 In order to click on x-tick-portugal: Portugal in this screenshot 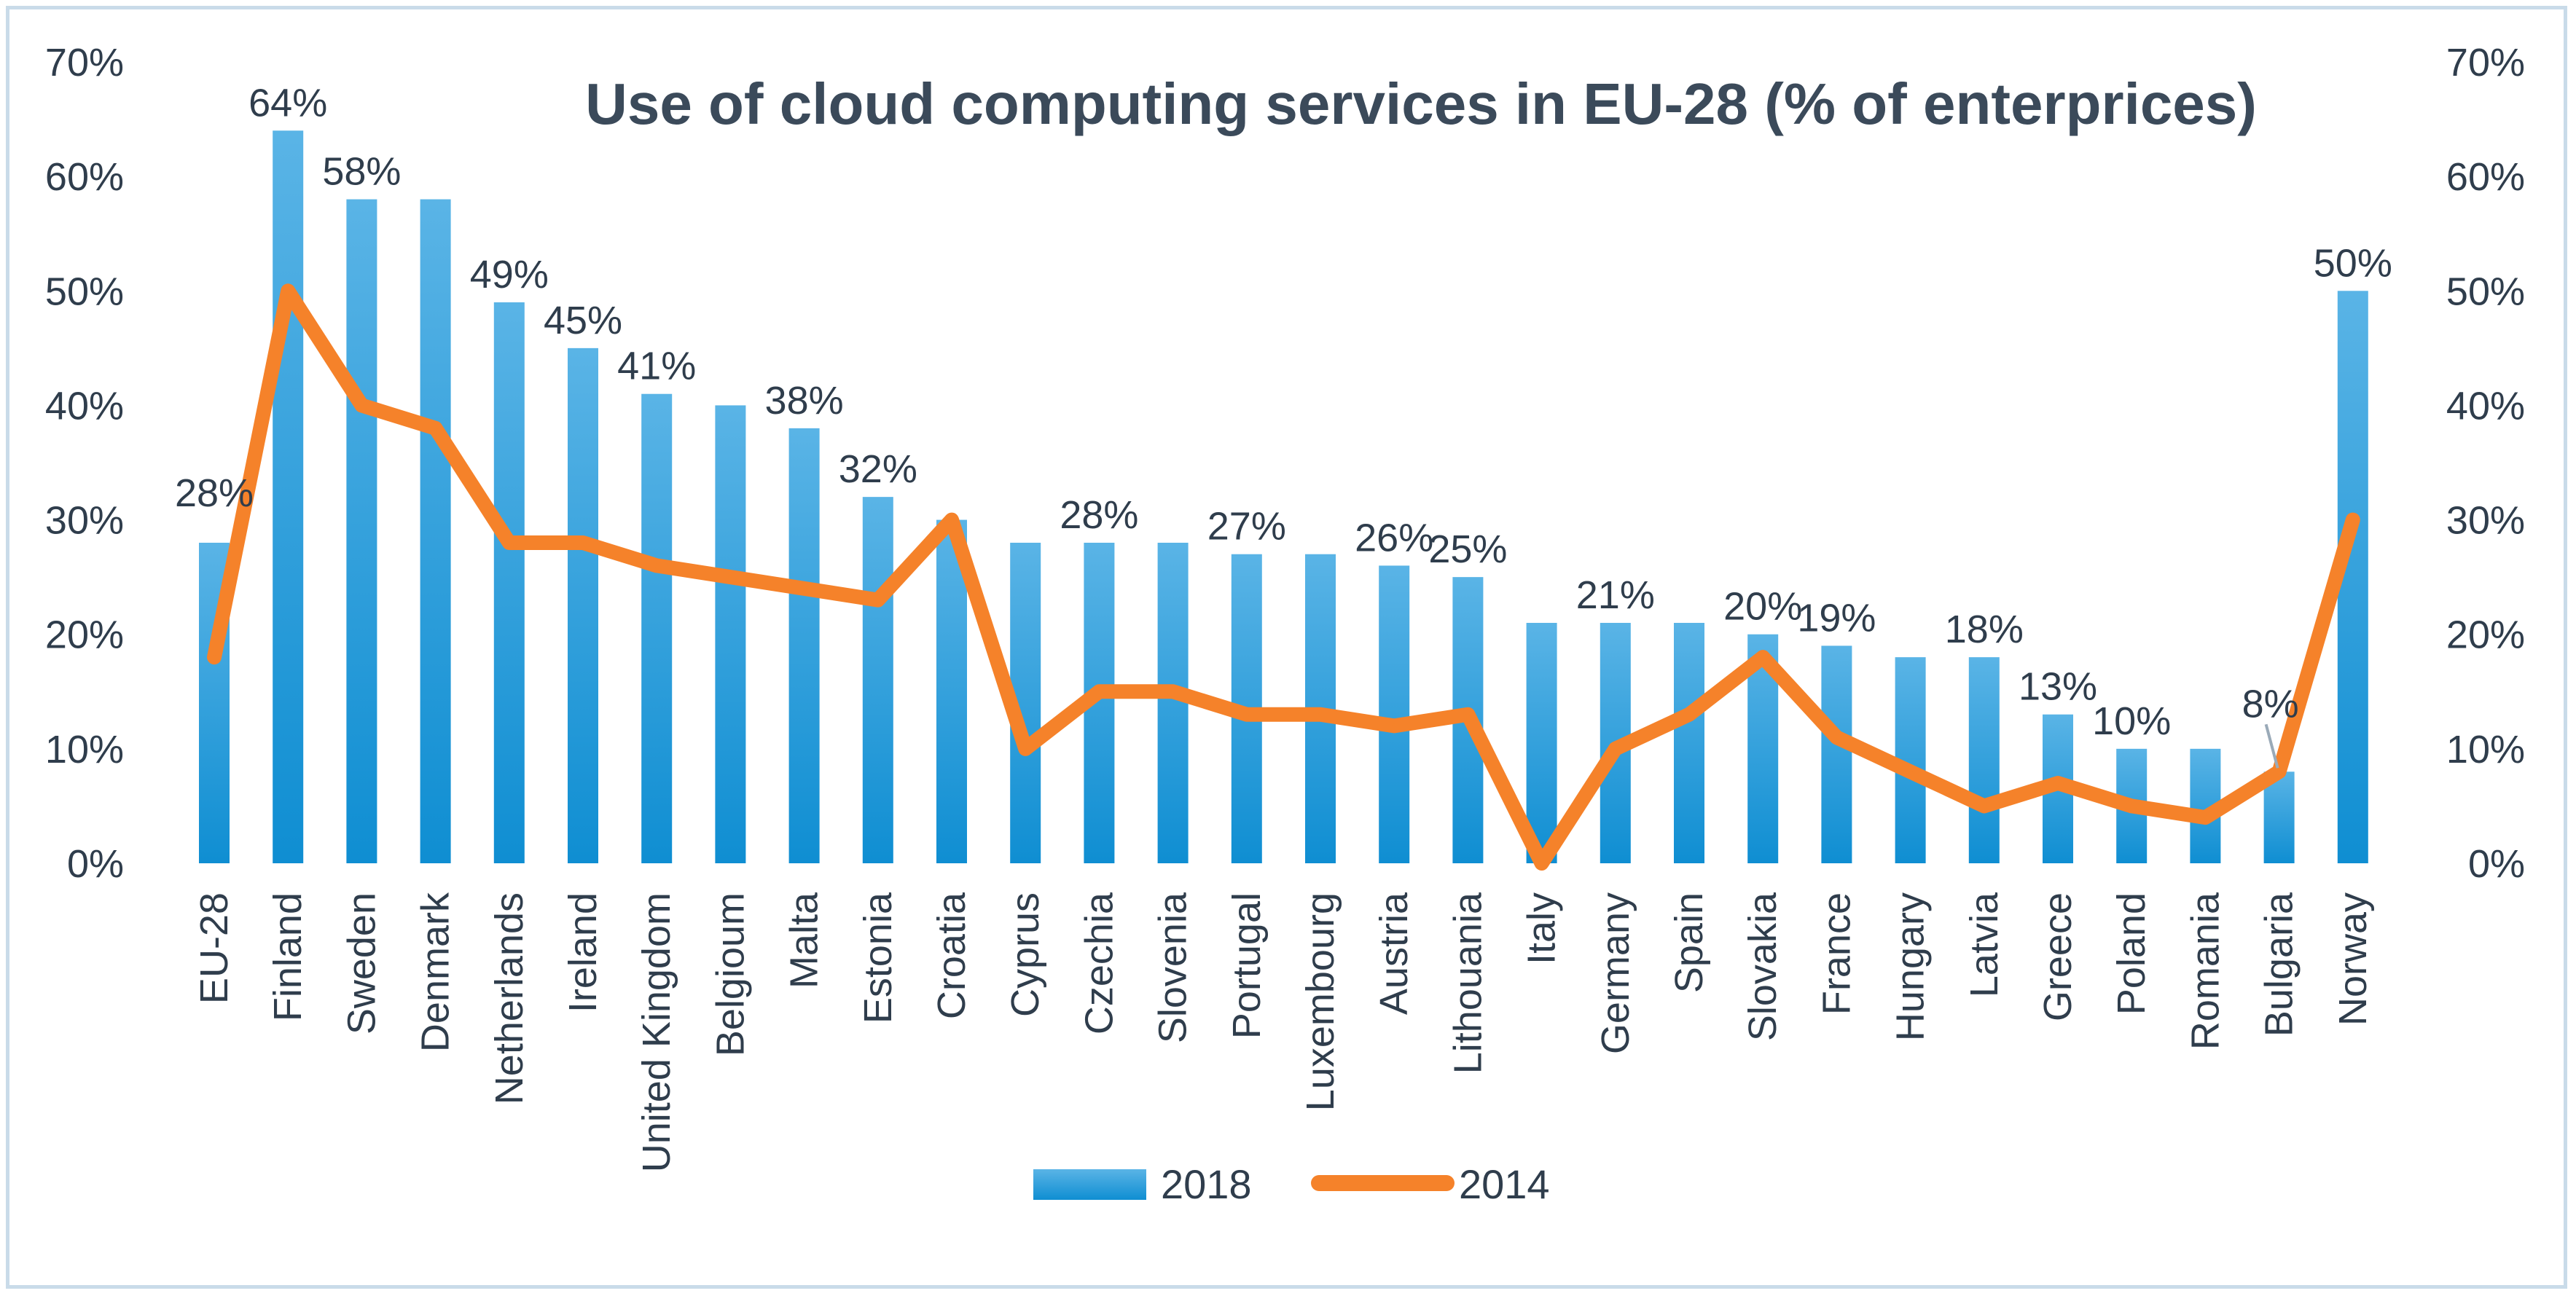, I will do `click(1247, 965)`.